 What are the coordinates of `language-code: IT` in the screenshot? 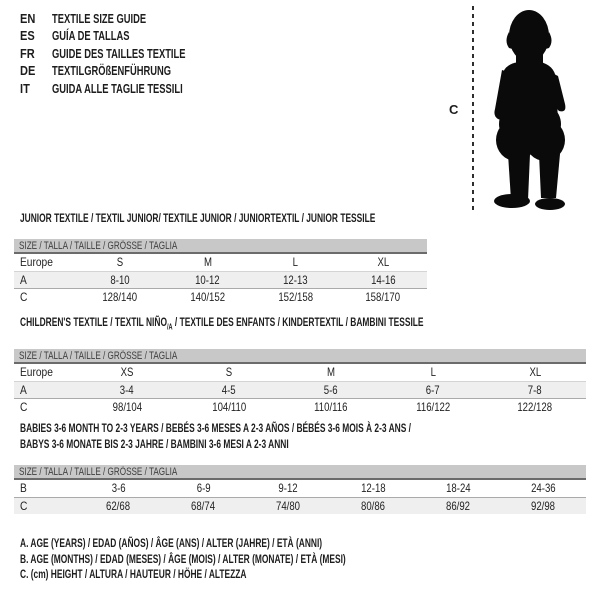 It's located at (25, 88).